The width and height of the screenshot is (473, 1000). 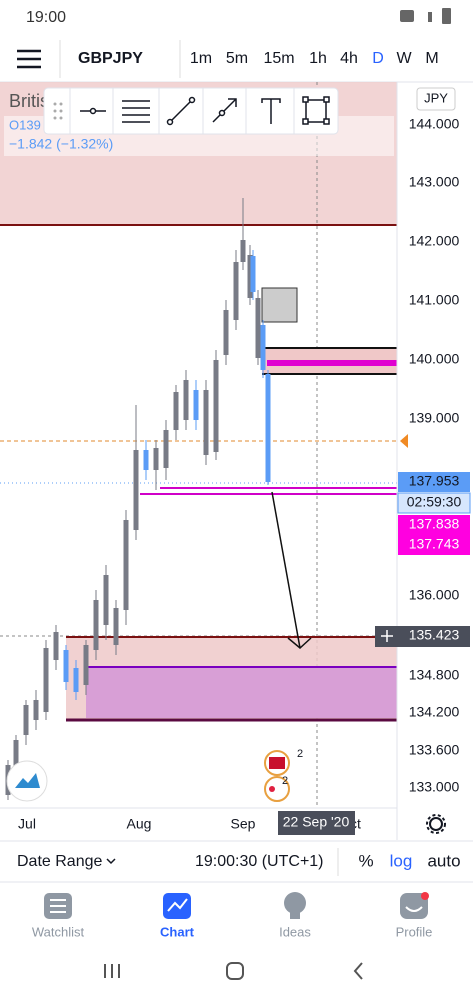 I want to click on line-tag: 137.743, so click(x=434, y=544).